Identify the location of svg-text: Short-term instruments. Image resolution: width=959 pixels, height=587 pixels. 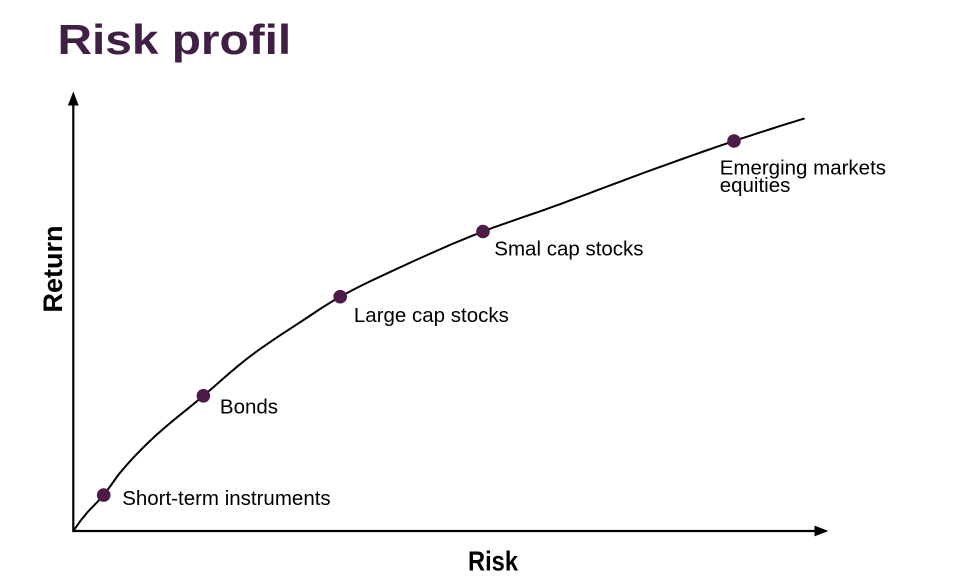
(226, 498).